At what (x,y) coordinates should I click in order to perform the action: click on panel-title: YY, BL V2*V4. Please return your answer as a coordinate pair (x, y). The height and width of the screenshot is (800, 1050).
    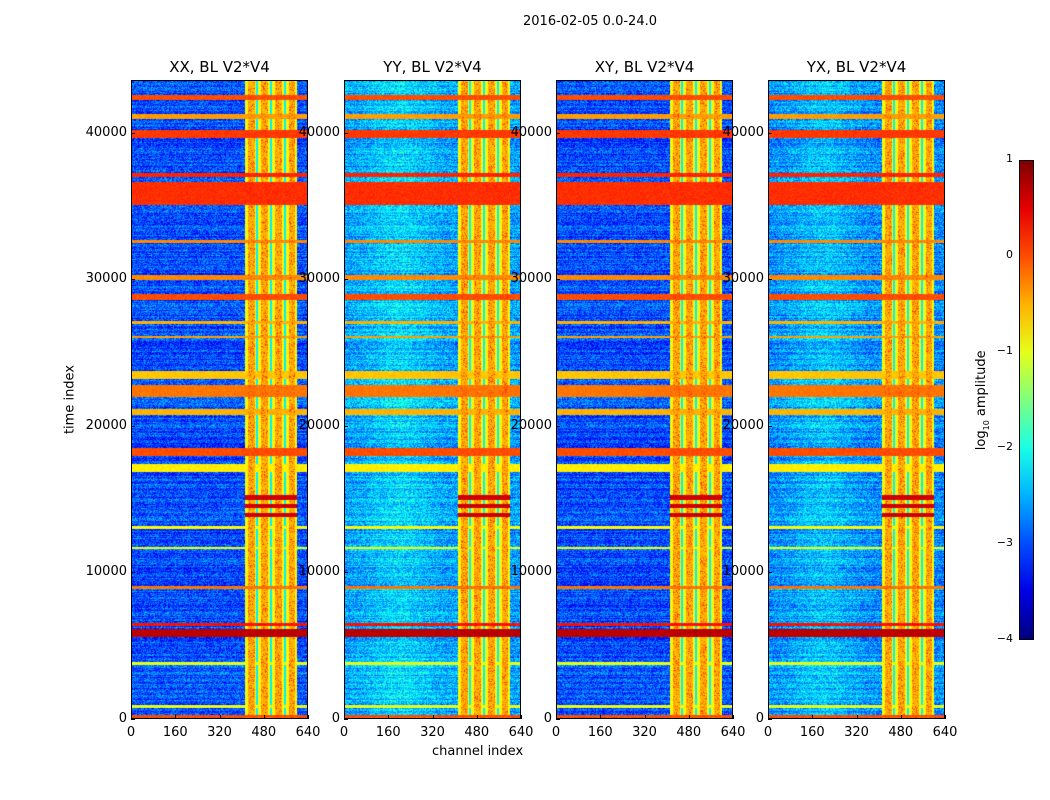
    Looking at the image, I should click on (432, 67).